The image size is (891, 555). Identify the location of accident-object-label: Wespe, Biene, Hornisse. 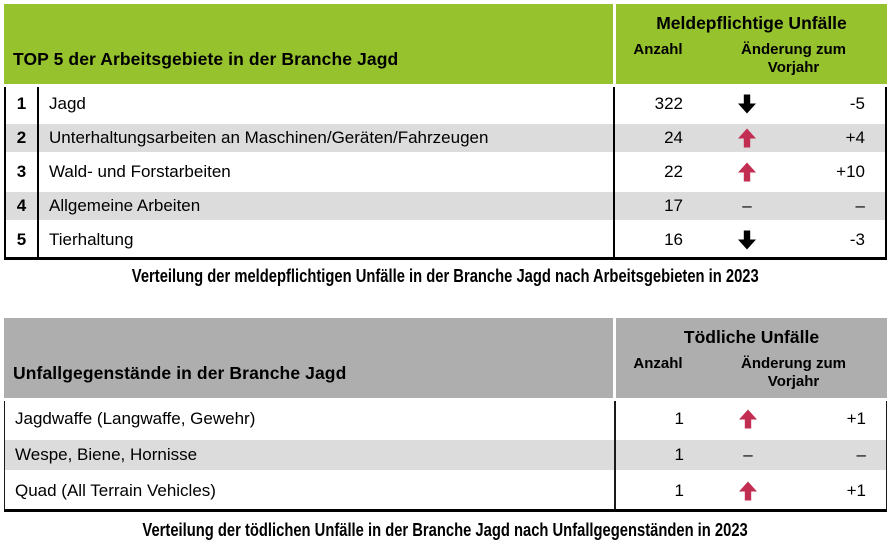
(106, 454).